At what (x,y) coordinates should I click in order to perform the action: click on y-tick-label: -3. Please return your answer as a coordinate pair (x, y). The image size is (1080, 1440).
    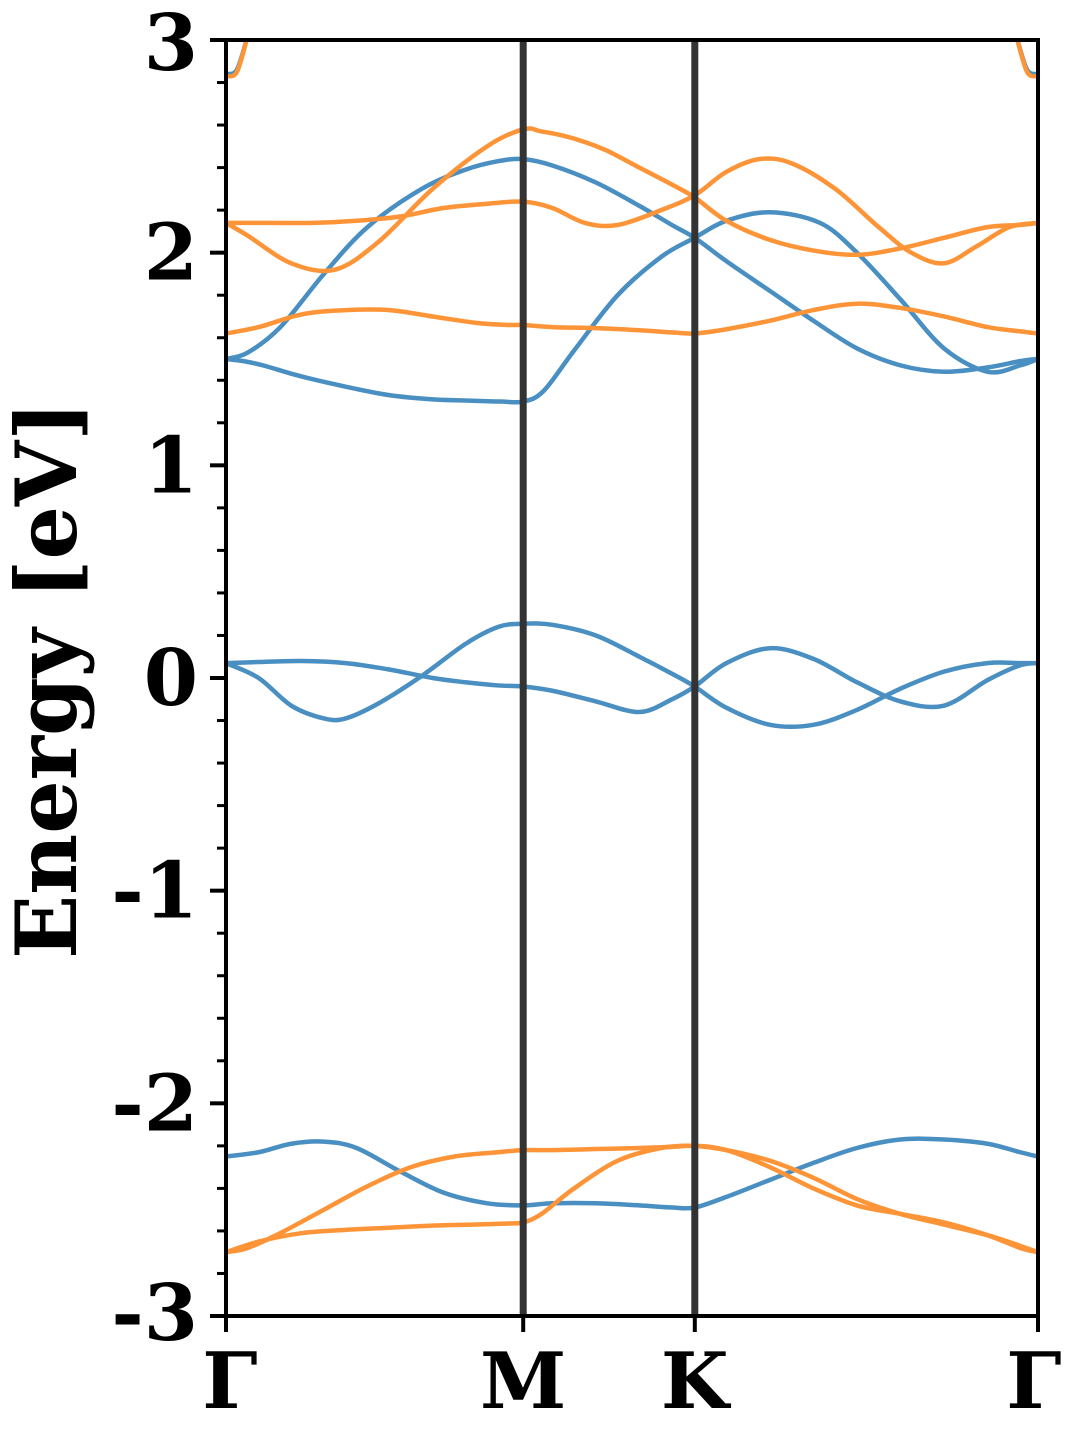
    Looking at the image, I should click on (154, 1313).